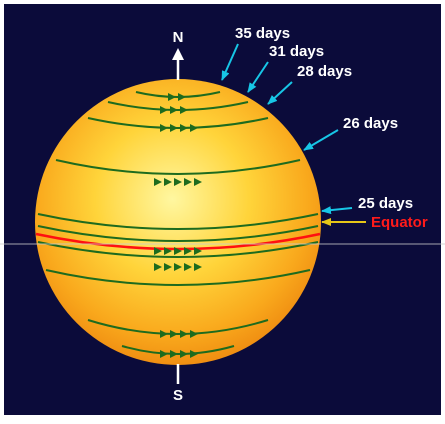  I want to click on flow-arrowheads, so click(178, 225).